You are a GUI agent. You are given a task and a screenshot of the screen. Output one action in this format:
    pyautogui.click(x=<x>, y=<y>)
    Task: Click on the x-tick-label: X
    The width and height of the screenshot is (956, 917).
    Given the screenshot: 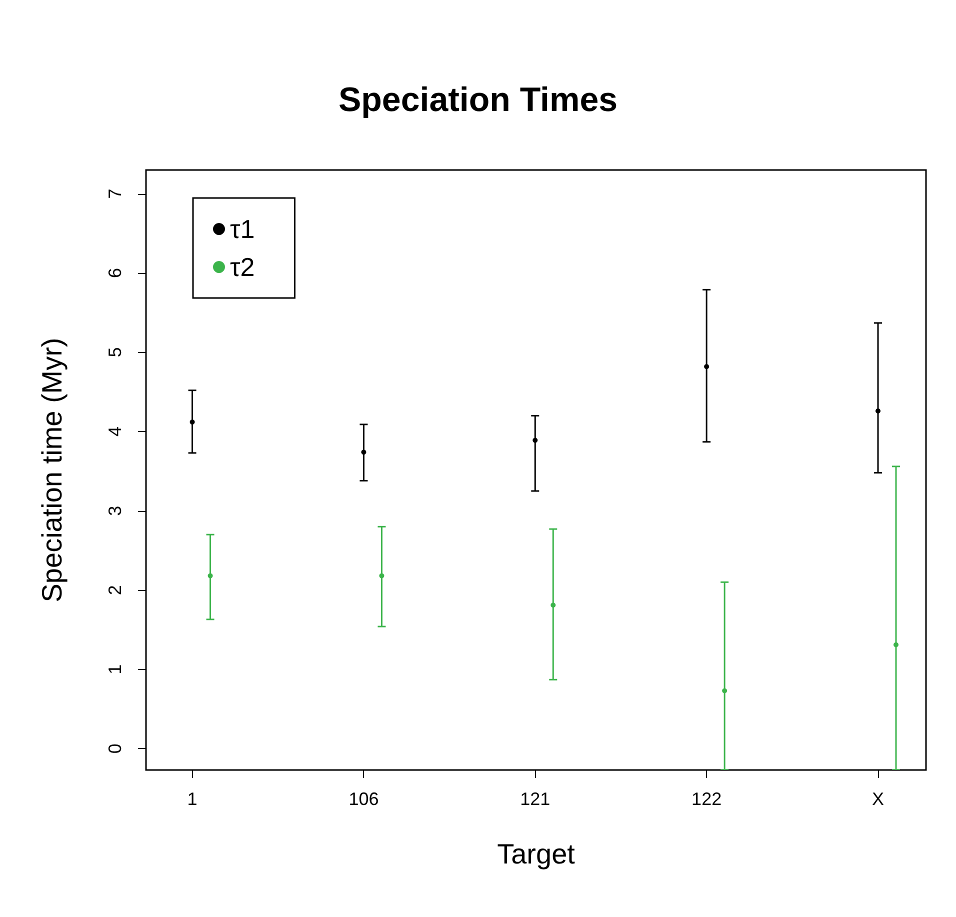 What is the action you would take?
    pyautogui.click(x=878, y=799)
    